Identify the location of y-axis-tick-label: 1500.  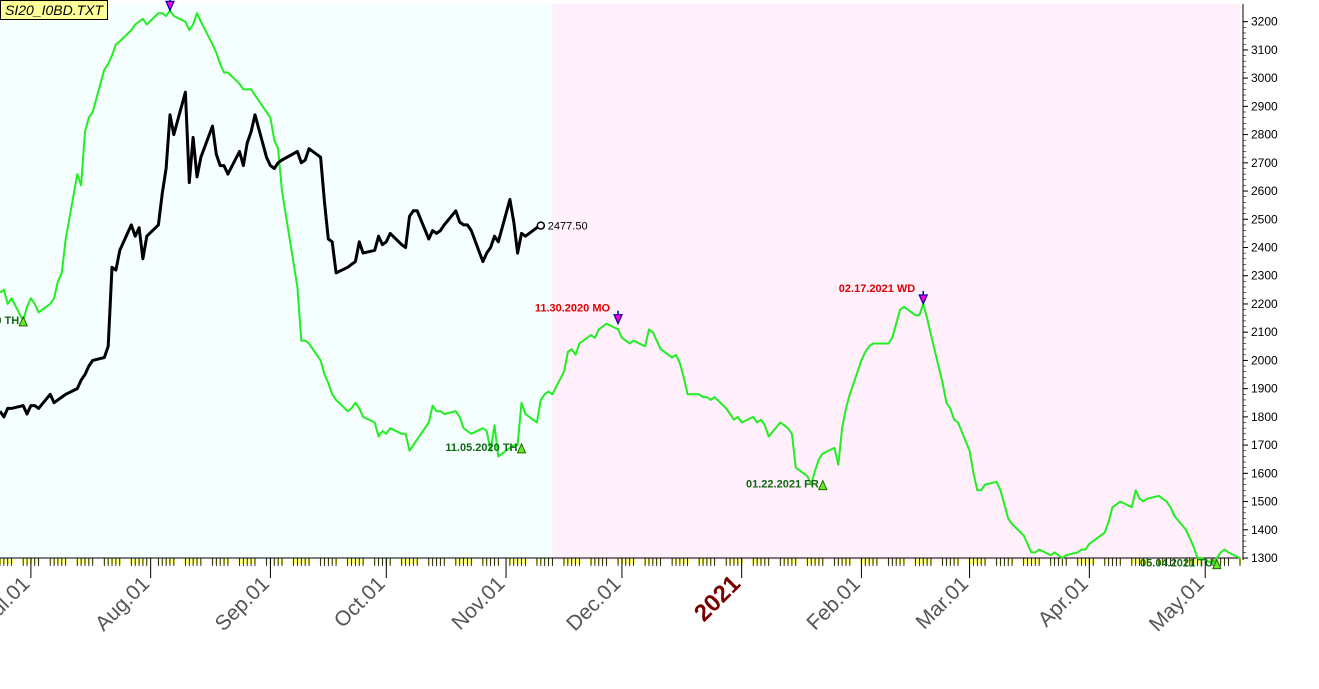
(1264, 502).